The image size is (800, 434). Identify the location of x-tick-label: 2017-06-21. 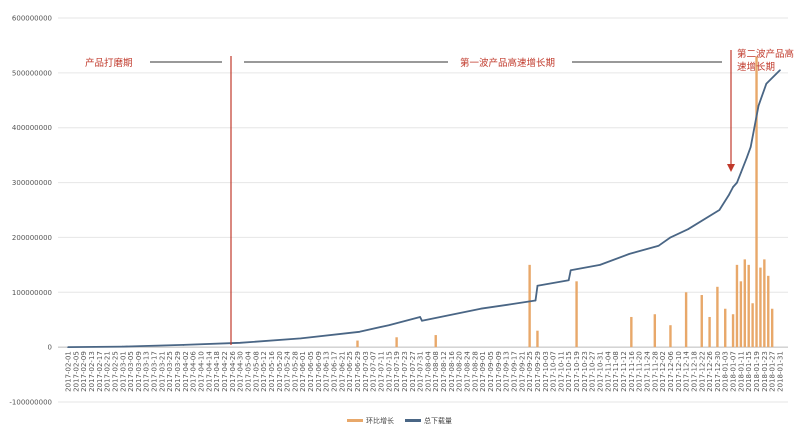
(342, 371).